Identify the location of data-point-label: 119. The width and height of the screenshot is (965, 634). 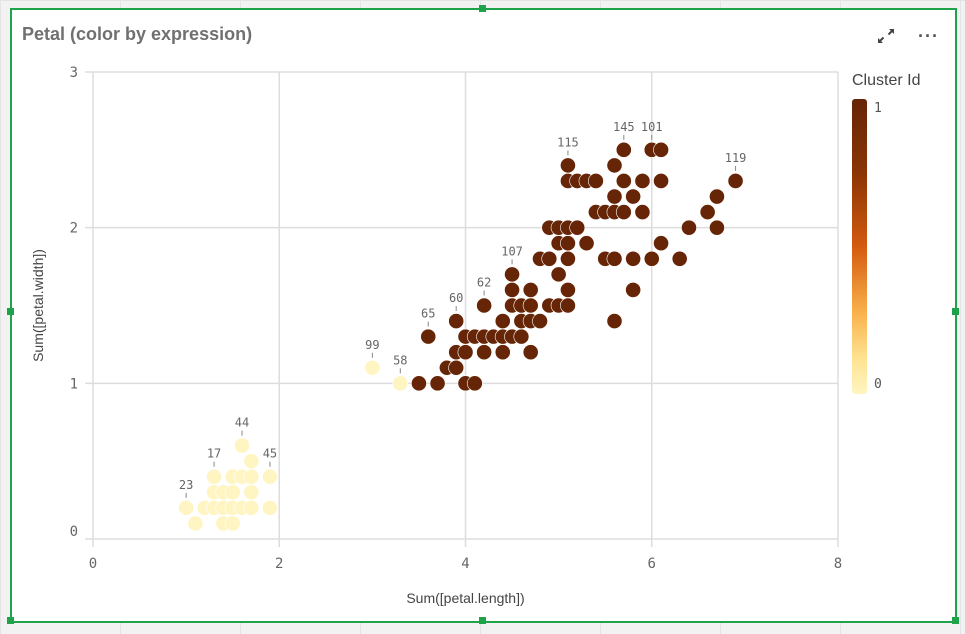
(736, 158).